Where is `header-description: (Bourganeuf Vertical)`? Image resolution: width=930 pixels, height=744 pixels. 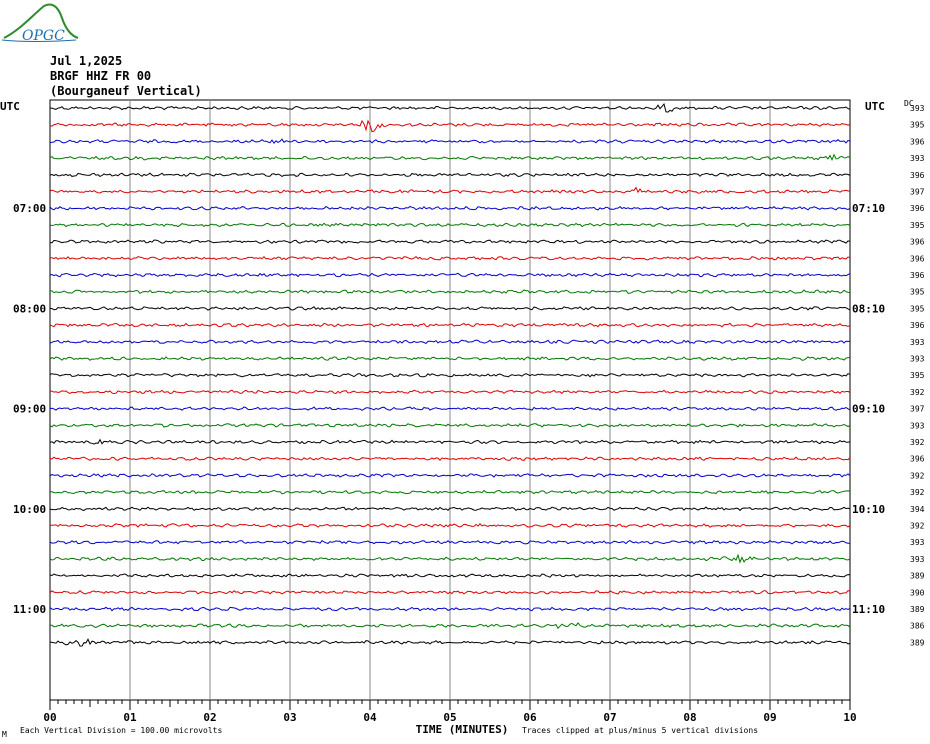 header-description: (Bourganeuf Vertical) is located at coordinates (126, 91).